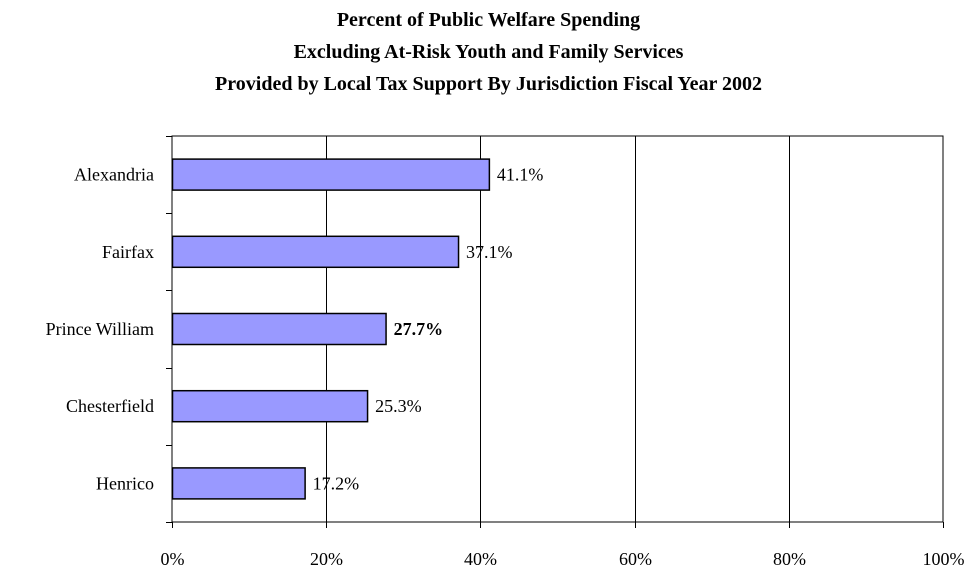 The image size is (977, 571). Describe the element at coordinates (114, 175) in the screenshot. I see `category-label: Alexandria` at that location.